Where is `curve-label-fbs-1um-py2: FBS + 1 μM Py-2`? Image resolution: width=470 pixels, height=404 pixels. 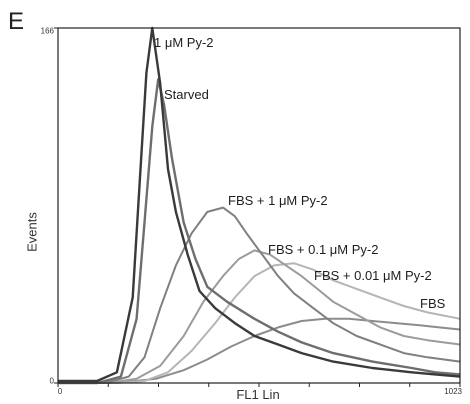
curve-label-fbs-1um-py2: FBS + 1 μM Py-2 is located at coordinates (278, 200).